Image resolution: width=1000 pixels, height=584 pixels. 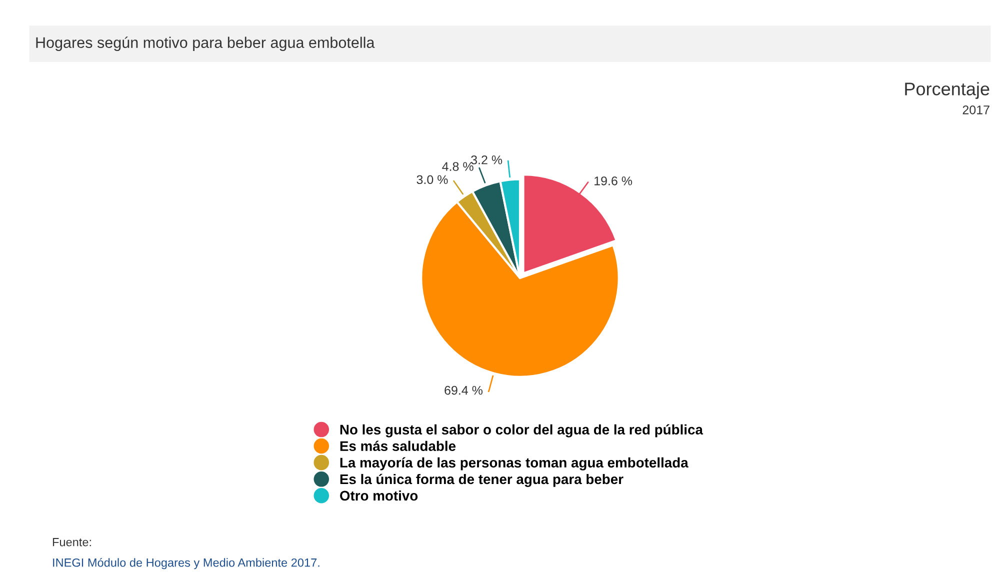 What do you see at coordinates (613, 181) in the screenshot?
I see `data-label: 19.6 %` at bounding box center [613, 181].